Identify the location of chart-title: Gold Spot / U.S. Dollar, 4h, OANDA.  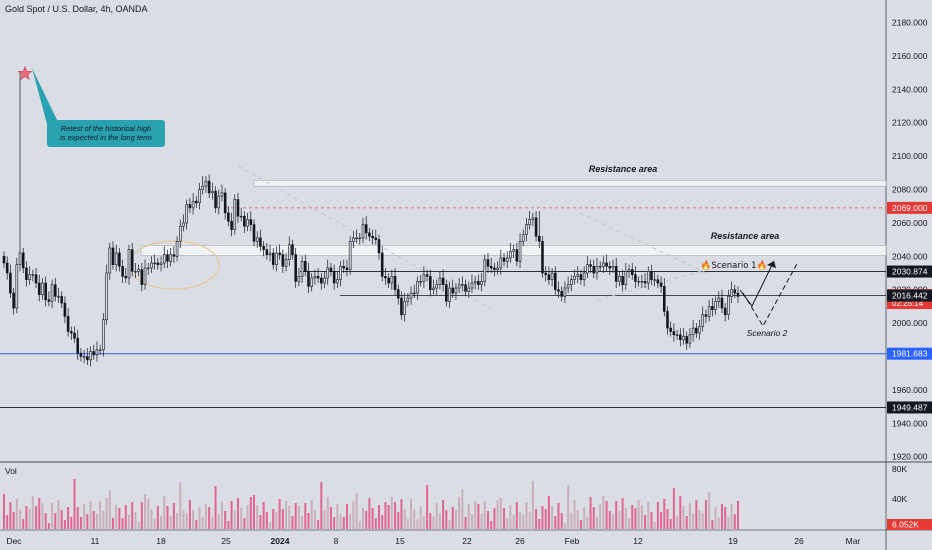
(76, 9).